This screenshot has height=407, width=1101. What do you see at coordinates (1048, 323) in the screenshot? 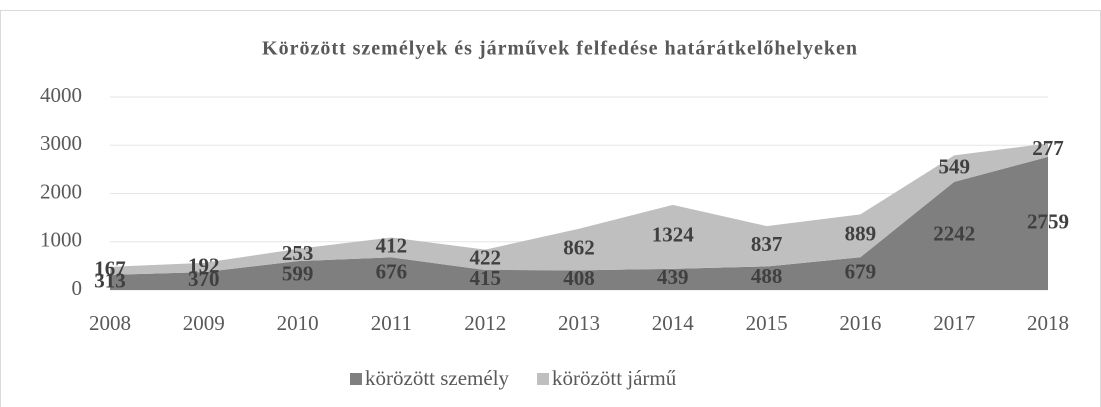
I see `x-tick-label: 2018` at bounding box center [1048, 323].